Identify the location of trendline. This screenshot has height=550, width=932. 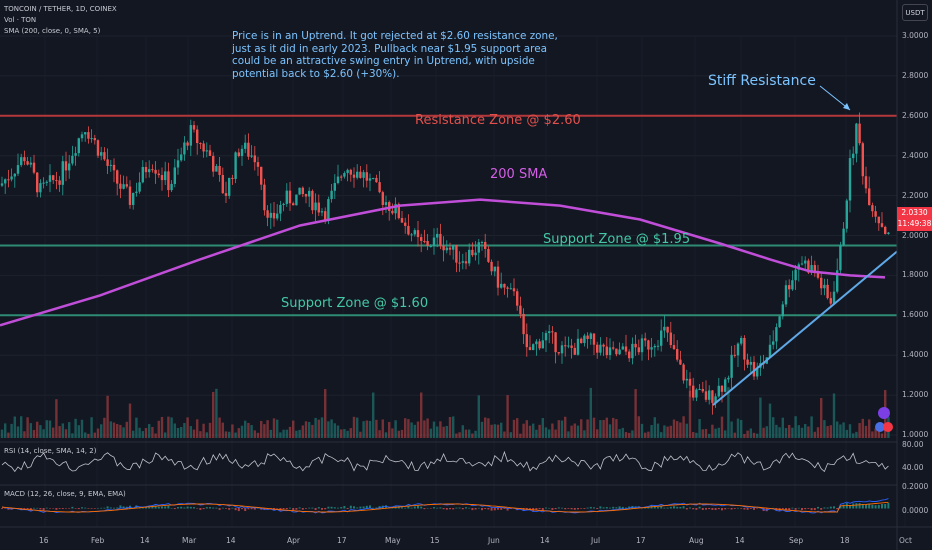
(805, 328).